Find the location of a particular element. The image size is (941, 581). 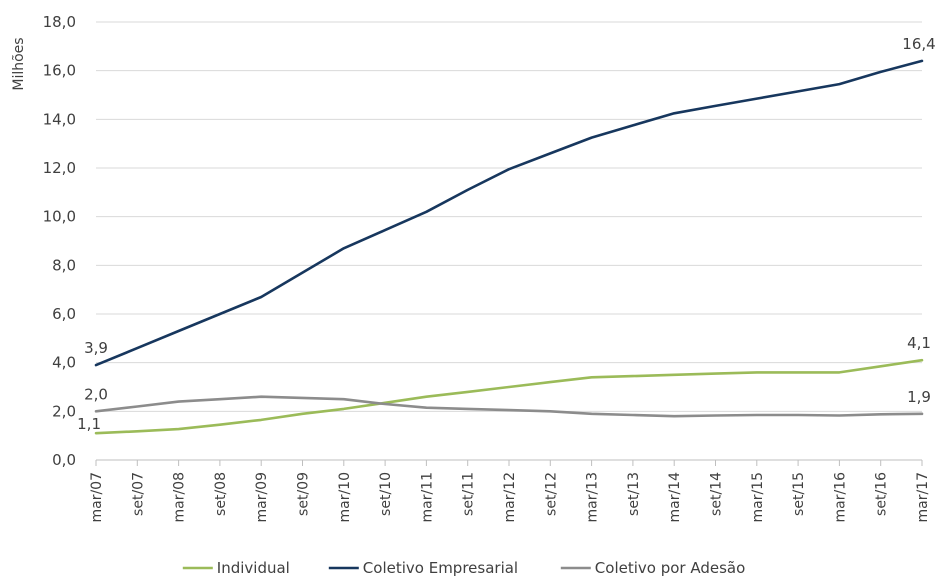

x-tick-label: set/11 is located at coordinates (469, 494).